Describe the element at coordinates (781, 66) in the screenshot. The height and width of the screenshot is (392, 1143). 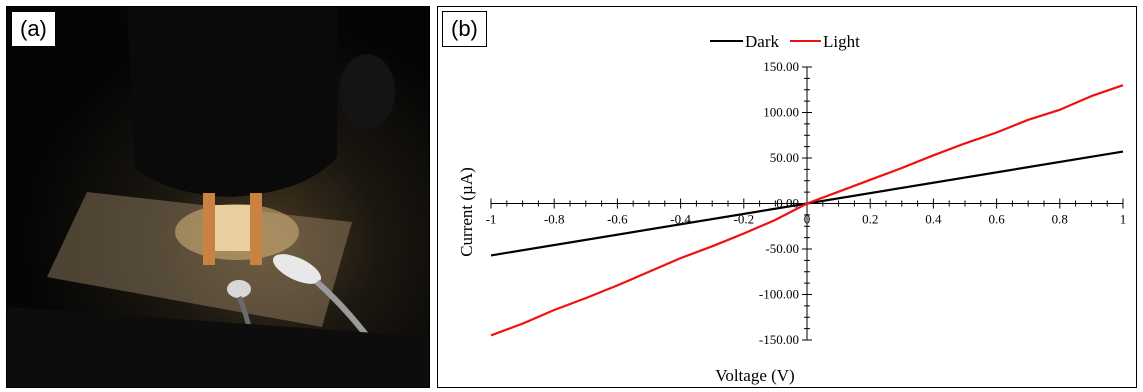
I see `y-tick-label: 150.00` at that location.